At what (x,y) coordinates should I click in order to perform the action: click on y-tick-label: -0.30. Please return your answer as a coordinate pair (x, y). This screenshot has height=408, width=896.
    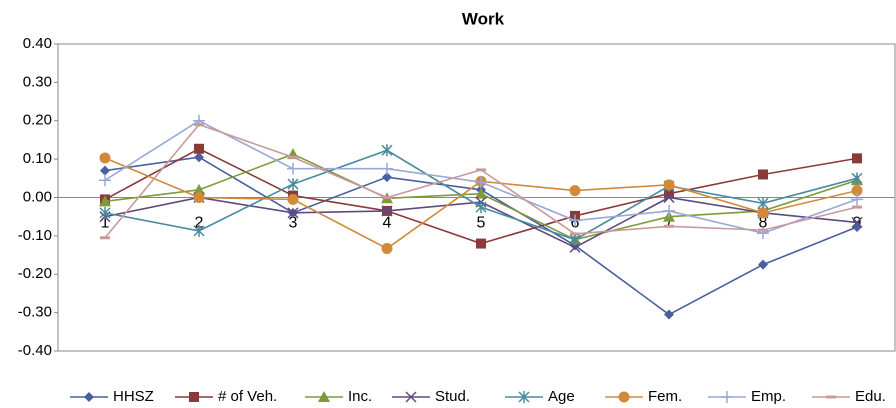
    Looking at the image, I should click on (35, 312).